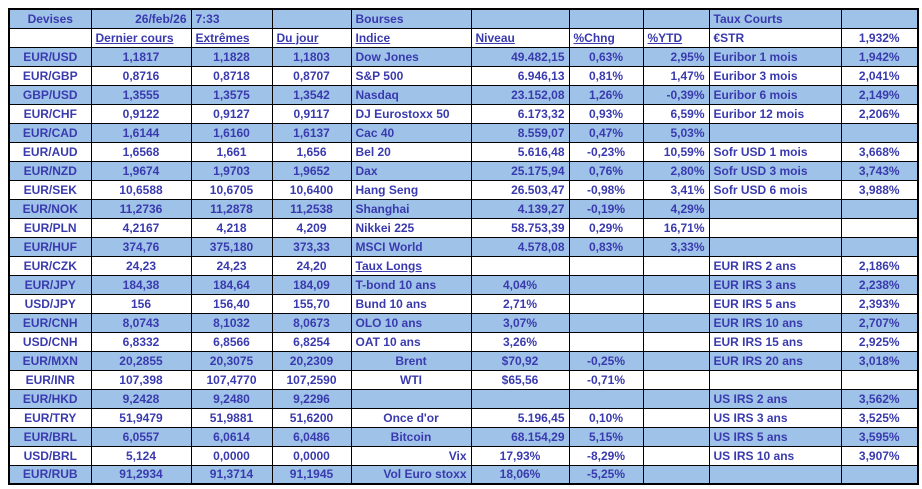 Image resolution: width=922 pixels, height=489 pixels. I want to click on index-ytd: 2,95%, so click(676, 56).